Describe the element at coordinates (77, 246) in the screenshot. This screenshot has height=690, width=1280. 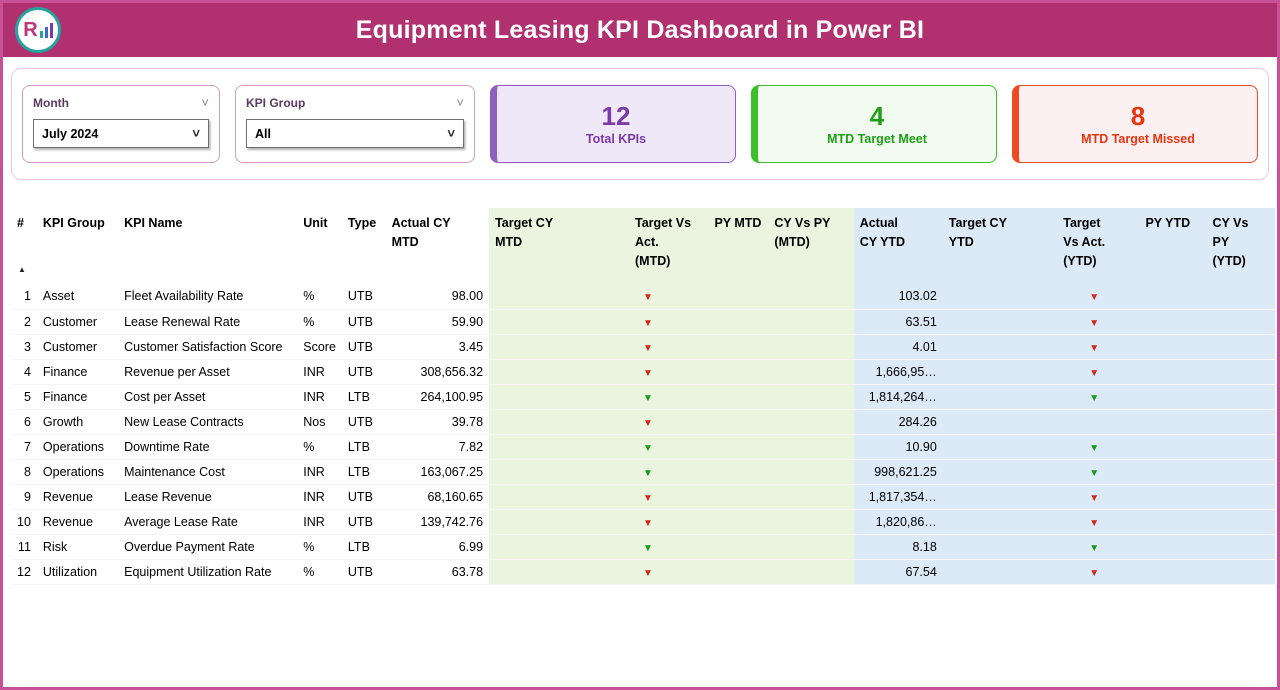
I see `column-header-group: KPI Group` at that location.